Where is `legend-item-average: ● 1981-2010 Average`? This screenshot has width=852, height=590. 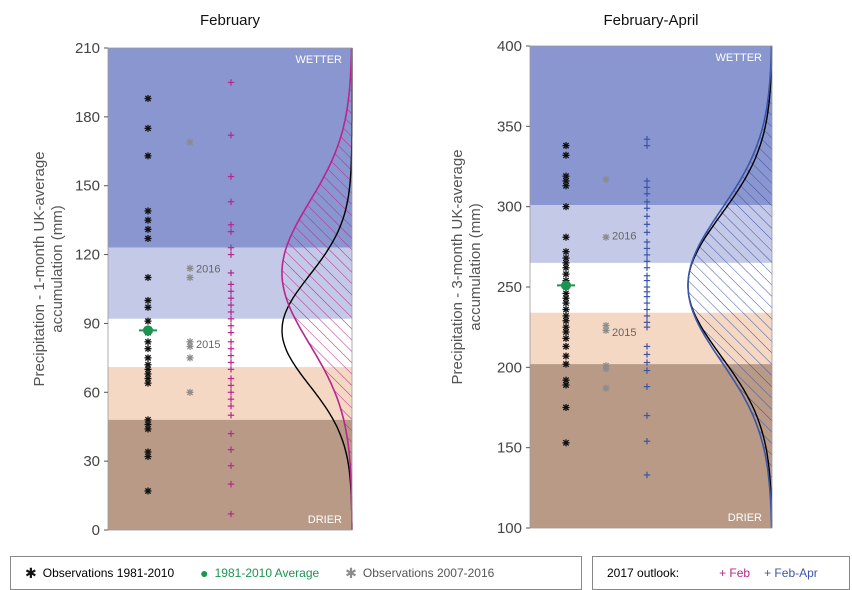
legend-item-average: ● 1981-2010 Average is located at coordinates (259, 573).